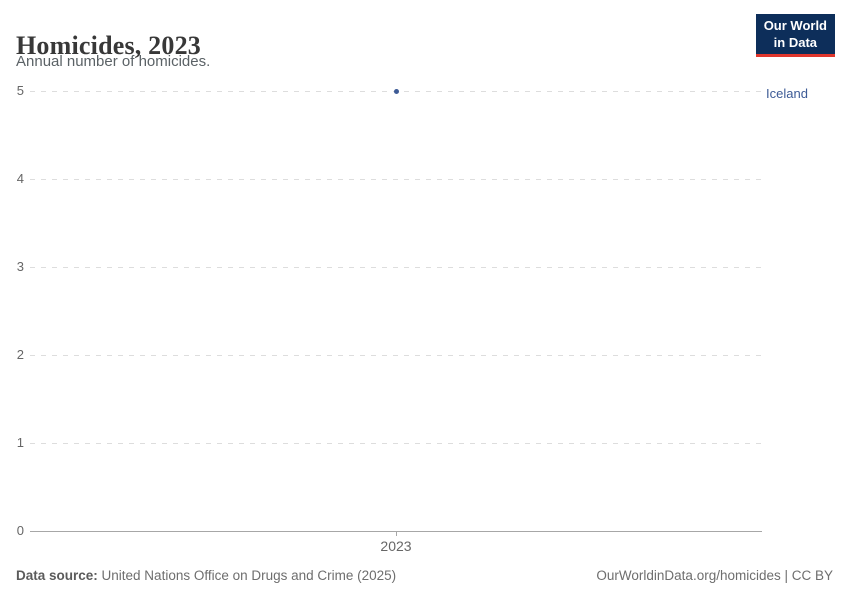 Image resolution: width=850 pixels, height=600 pixels. Describe the element at coordinates (20, 266) in the screenshot. I see `y-axis-tick-label: 3` at that location.